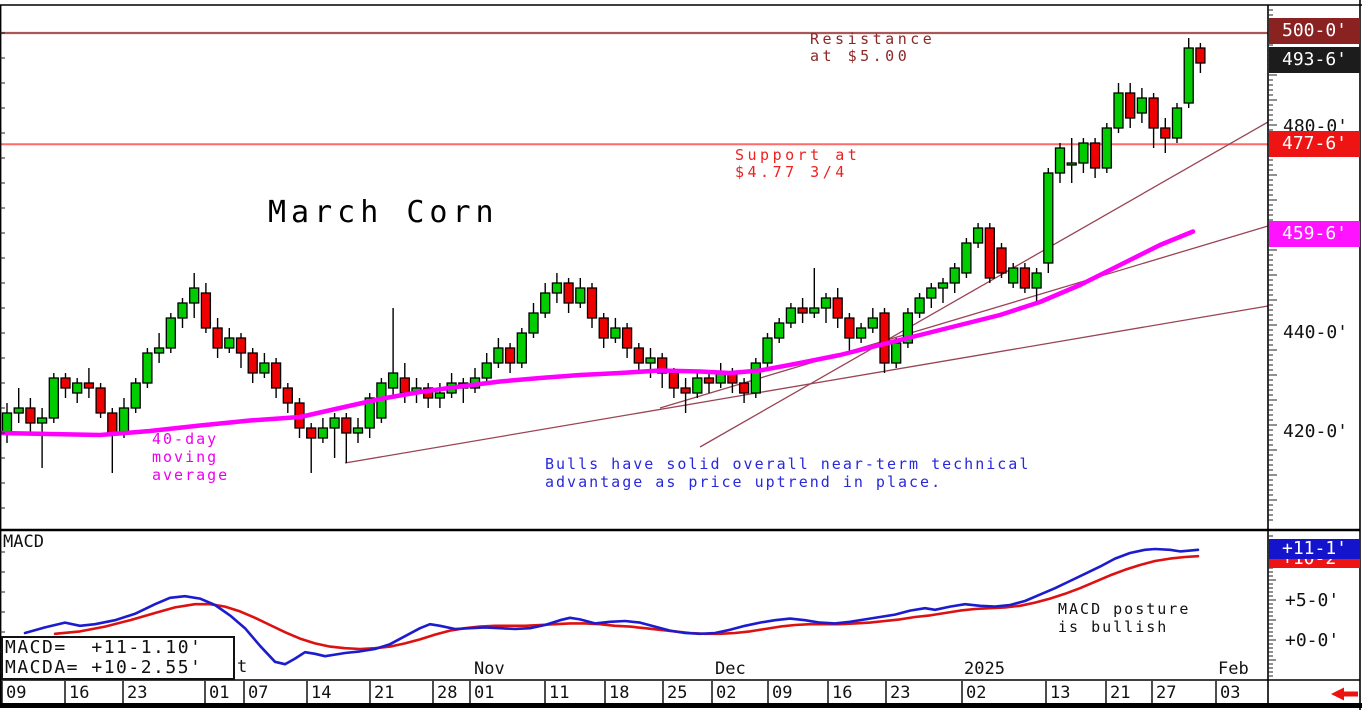 This screenshot has height=710, width=1362. I want to click on date-label: 27, so click(1166, 693).